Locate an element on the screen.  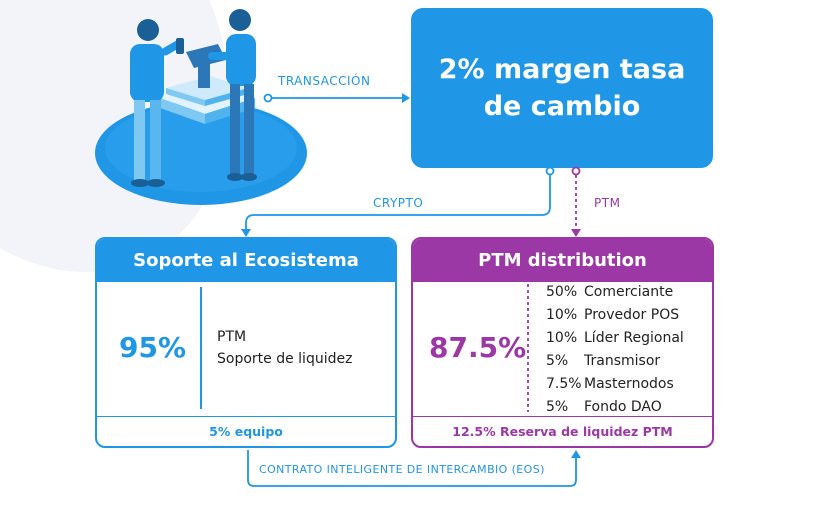
transaction-arrow is located at coordinates (336, 98).